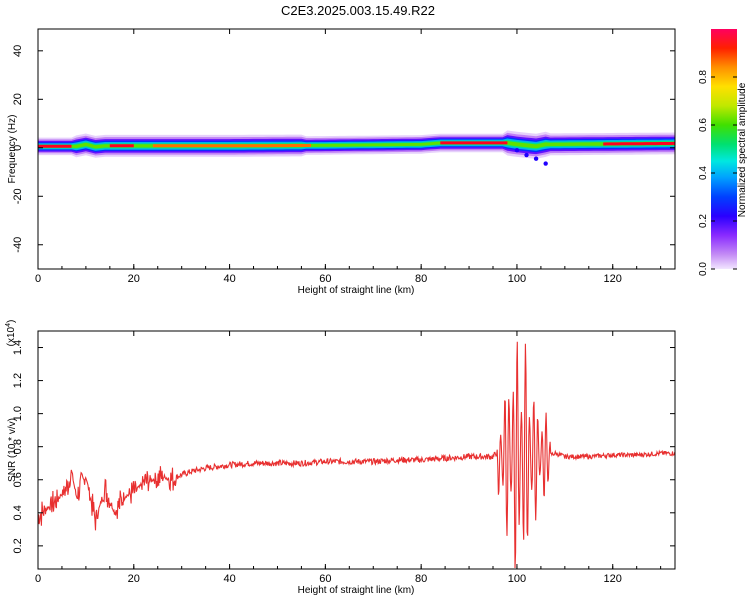 The width and height of the screenshot is (750, 605). What do you see at coordinates (18, 545) in the screenshot?
I see `snr-y-tick-label: 0.2` at bounding box center [18, 545].